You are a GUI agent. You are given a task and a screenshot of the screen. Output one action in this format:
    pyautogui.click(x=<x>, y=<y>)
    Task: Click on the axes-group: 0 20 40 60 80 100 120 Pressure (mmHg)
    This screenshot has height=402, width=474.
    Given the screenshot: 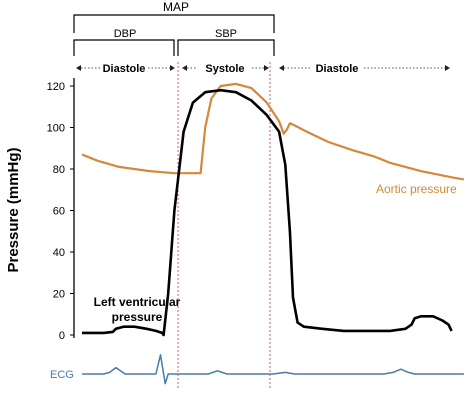 What is the action you would take?
    pyautogui.click(x=40, y=210)
    